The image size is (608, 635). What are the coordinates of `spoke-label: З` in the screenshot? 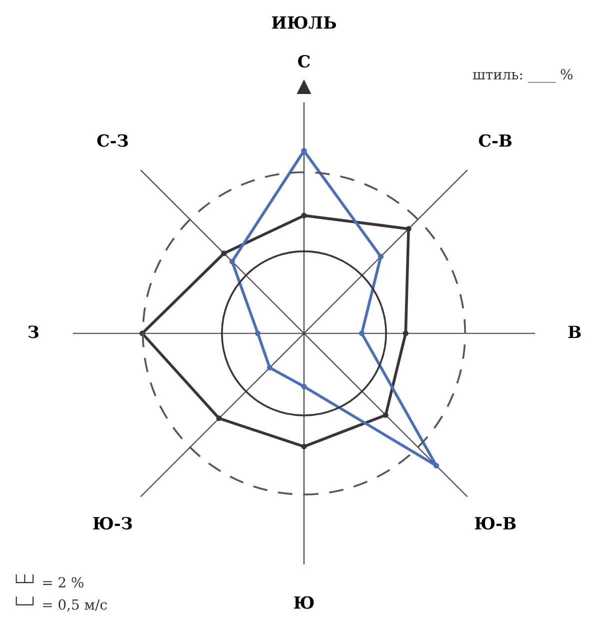 It's located at (33, 332).